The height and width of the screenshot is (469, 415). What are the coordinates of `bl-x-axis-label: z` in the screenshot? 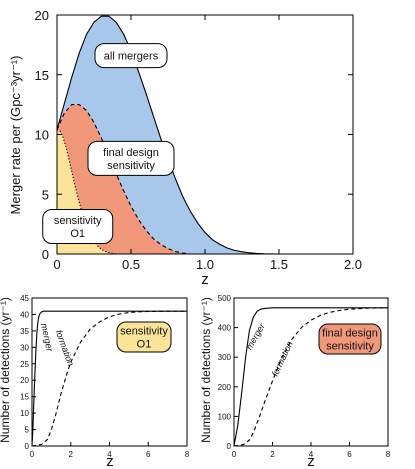 It's located at (110, 461).